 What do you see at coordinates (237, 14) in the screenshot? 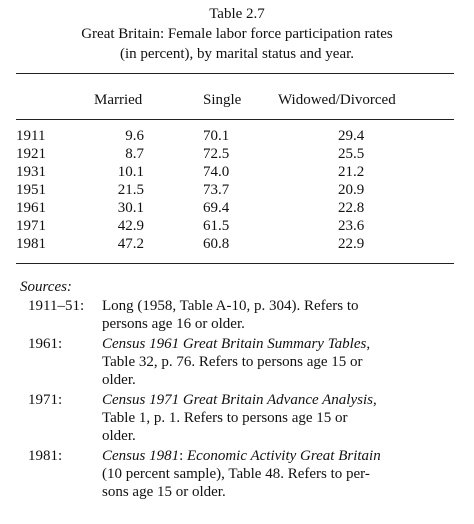
I see `table-number: Table 2.7` at bounding box center [237, 14].